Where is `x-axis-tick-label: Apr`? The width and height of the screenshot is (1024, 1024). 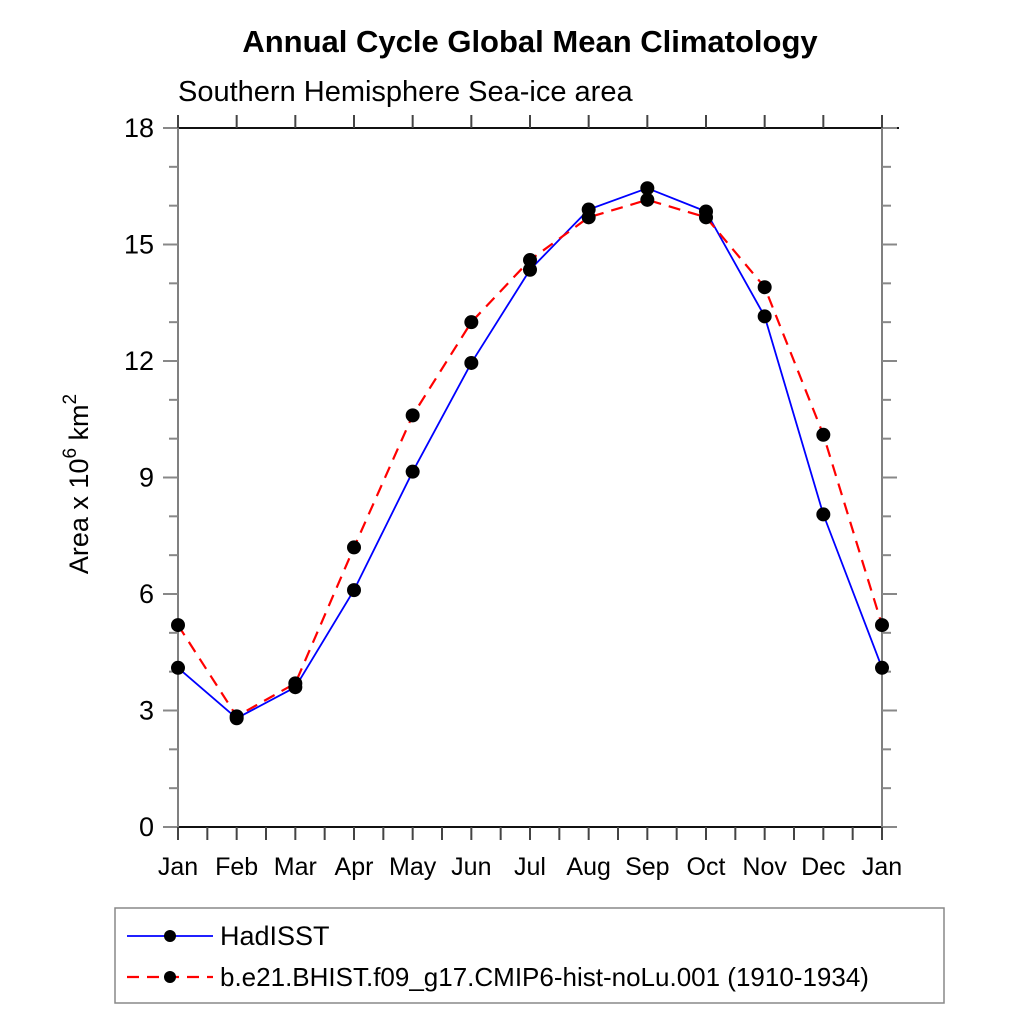
x-axis-tick-label: Apr is located at coordinates (354, 867).